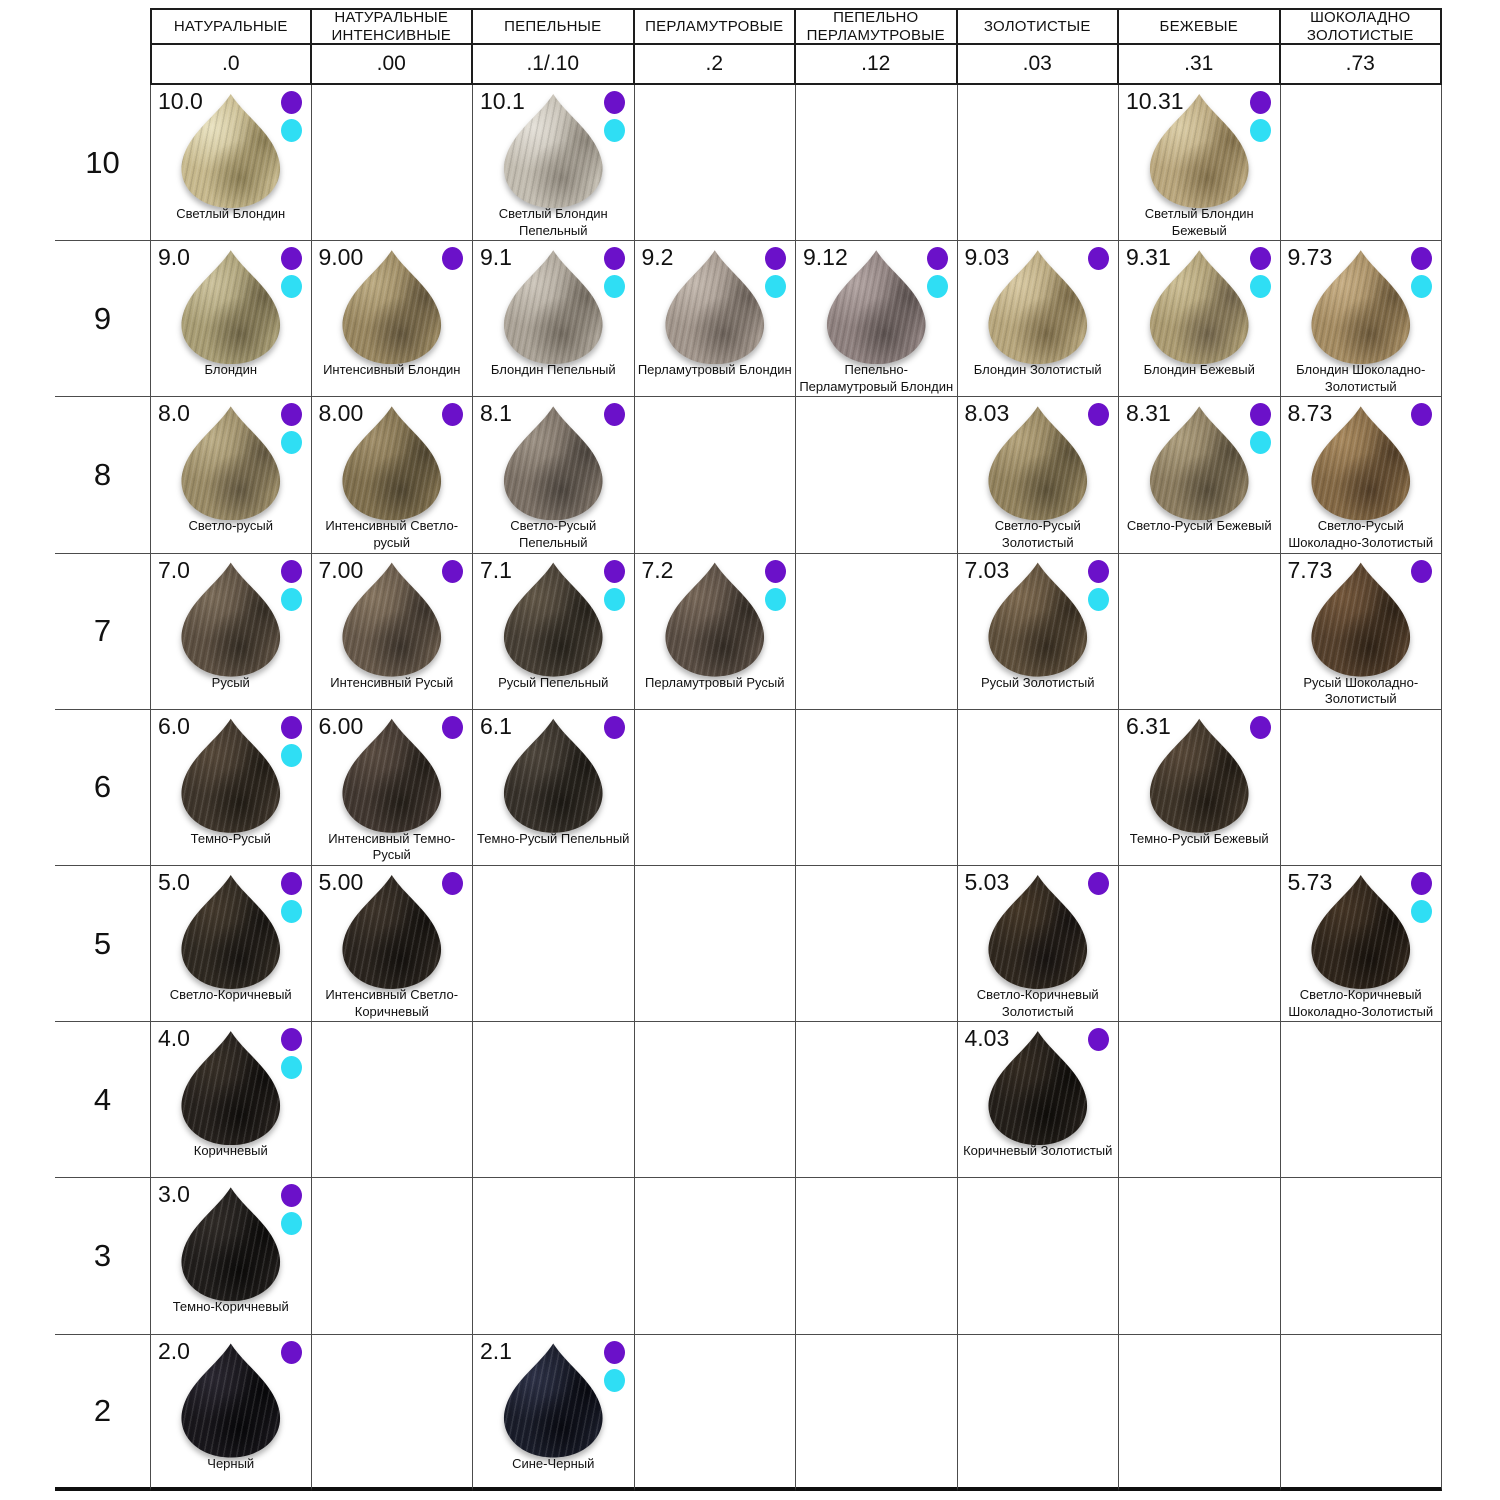 The image size is (1500, 1500). Describe the element at coordinates (1361, 1002) in the screenshot. I see `shade-name: Светло-Коричневый Шоколадно-Золотистый` at that location.